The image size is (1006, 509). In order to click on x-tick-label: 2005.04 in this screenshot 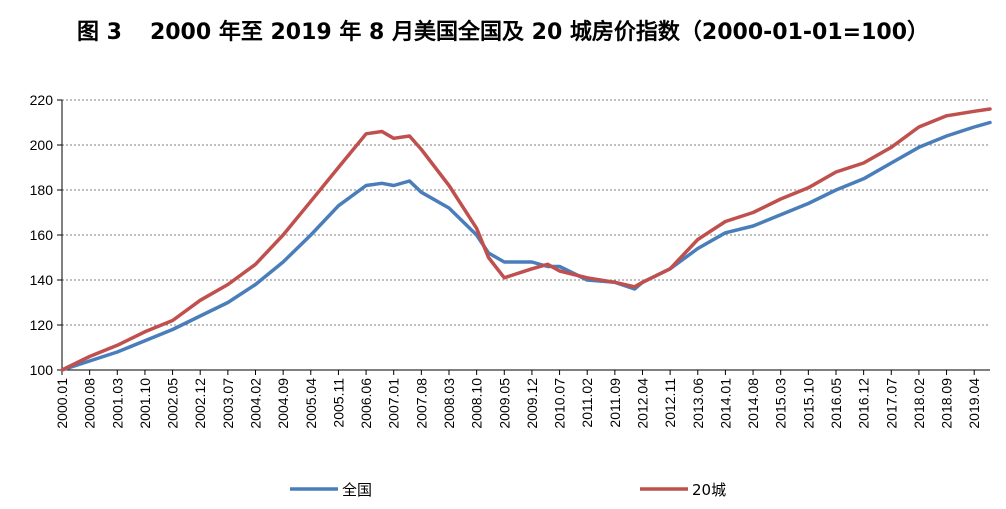, I will do `click(311, 403)`.